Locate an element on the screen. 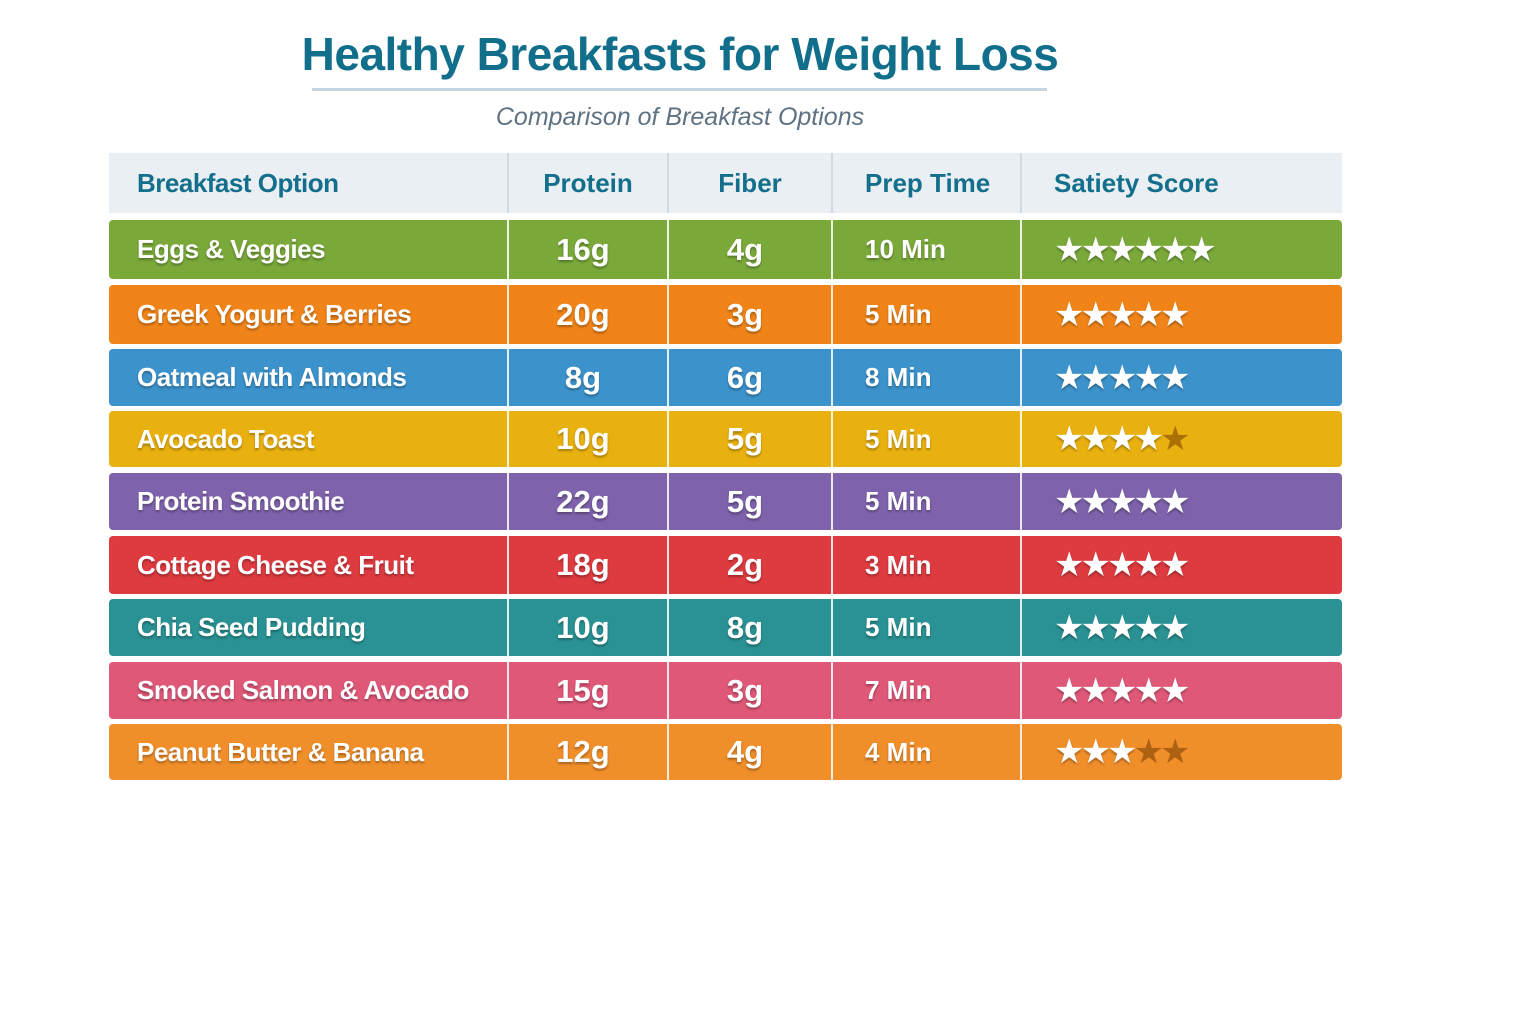  header-satiety: Satiety Score is located at coordinates (1136, 182).